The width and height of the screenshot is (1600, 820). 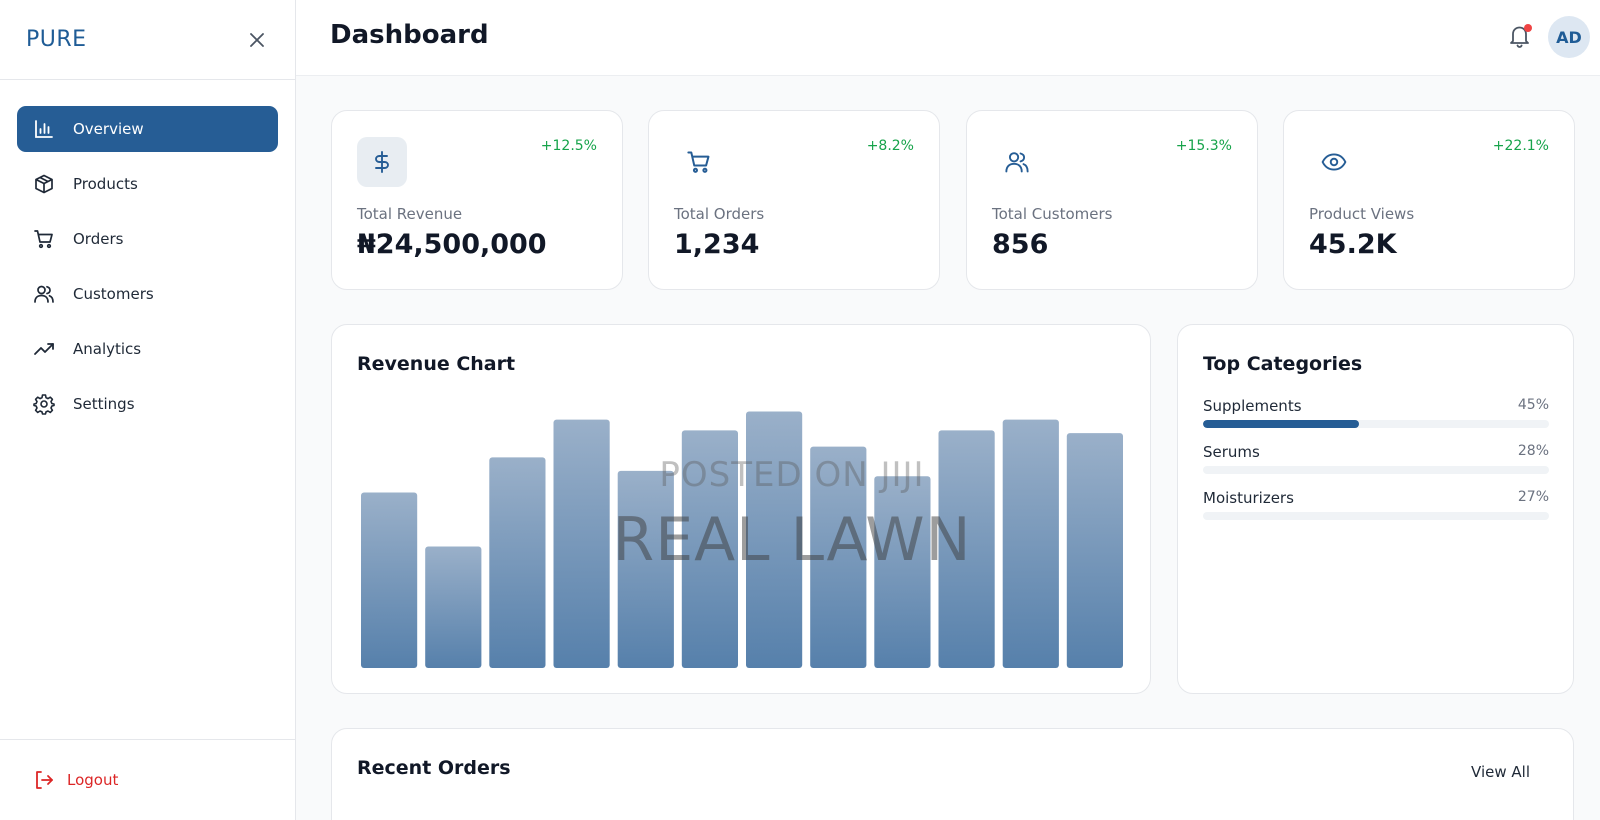 What do you see at coordinates (147, 404) in the screenshot?
I see `sidebar-item-settings: Settings` at bounding box center [147, 404].